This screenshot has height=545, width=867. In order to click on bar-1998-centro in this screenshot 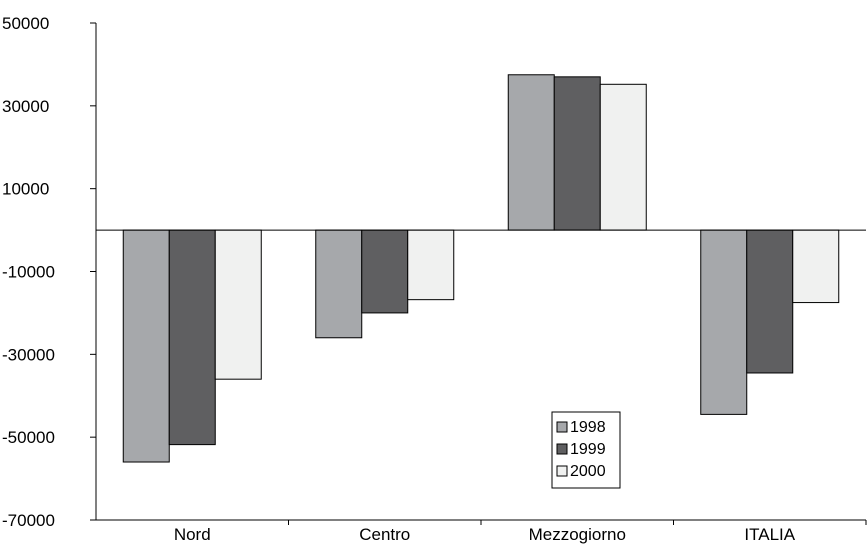, I will do `click(339, 284)`.